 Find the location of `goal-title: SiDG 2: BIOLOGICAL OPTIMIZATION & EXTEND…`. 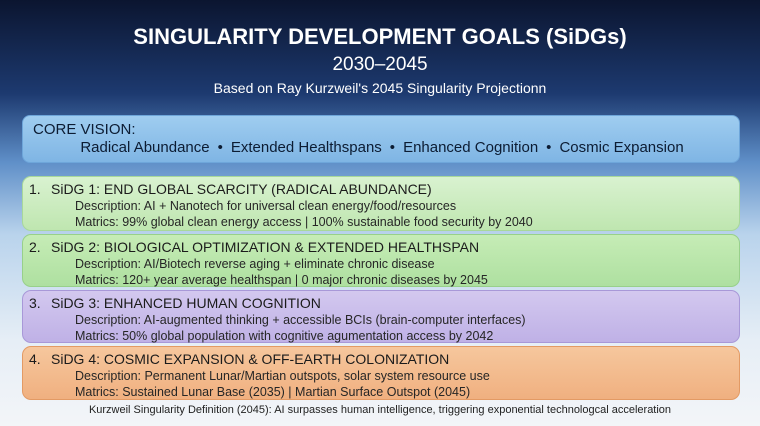

goal-title: SiDG 2: BIOLOGICAL OPTIMIZATION & EXTEND… is located at coordinates (265, 247).